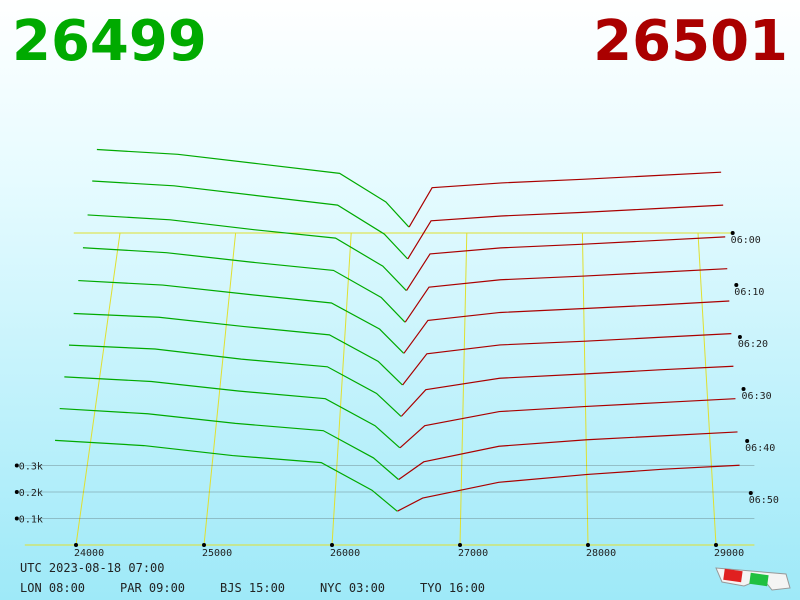 This screenshot has width=800, height=600. What do you see at coordinates (152, 588) in the screenshot?
I see `clock: PAR 09:00` at bounding box center [152, 588].